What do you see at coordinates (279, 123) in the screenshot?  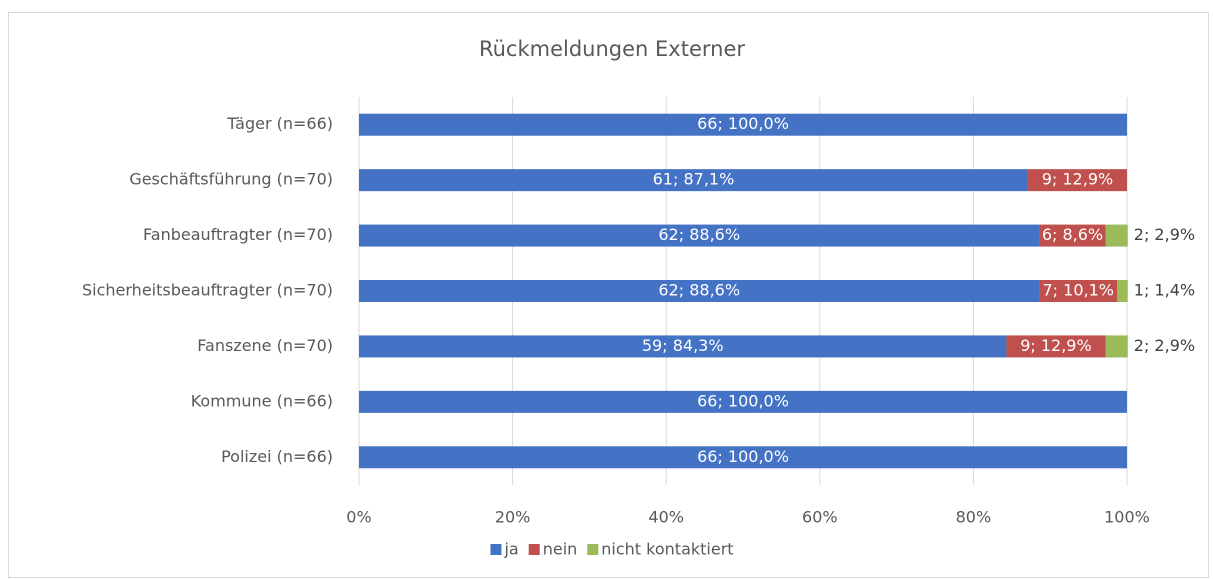 I see `y-tick-label: Täger (n=66)` at bounding box center [279, 123].